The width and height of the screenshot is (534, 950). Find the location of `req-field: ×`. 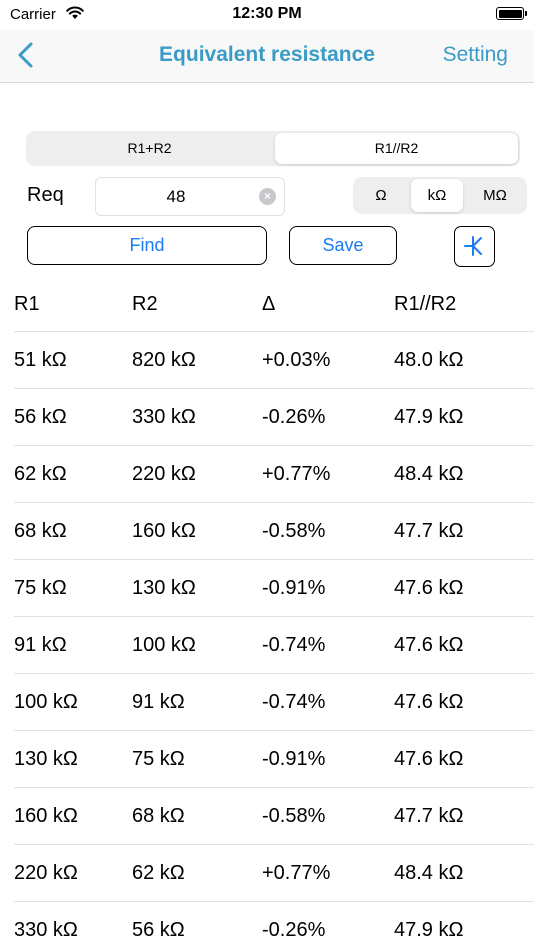

req-field: × is located at coordinates (190, 196).